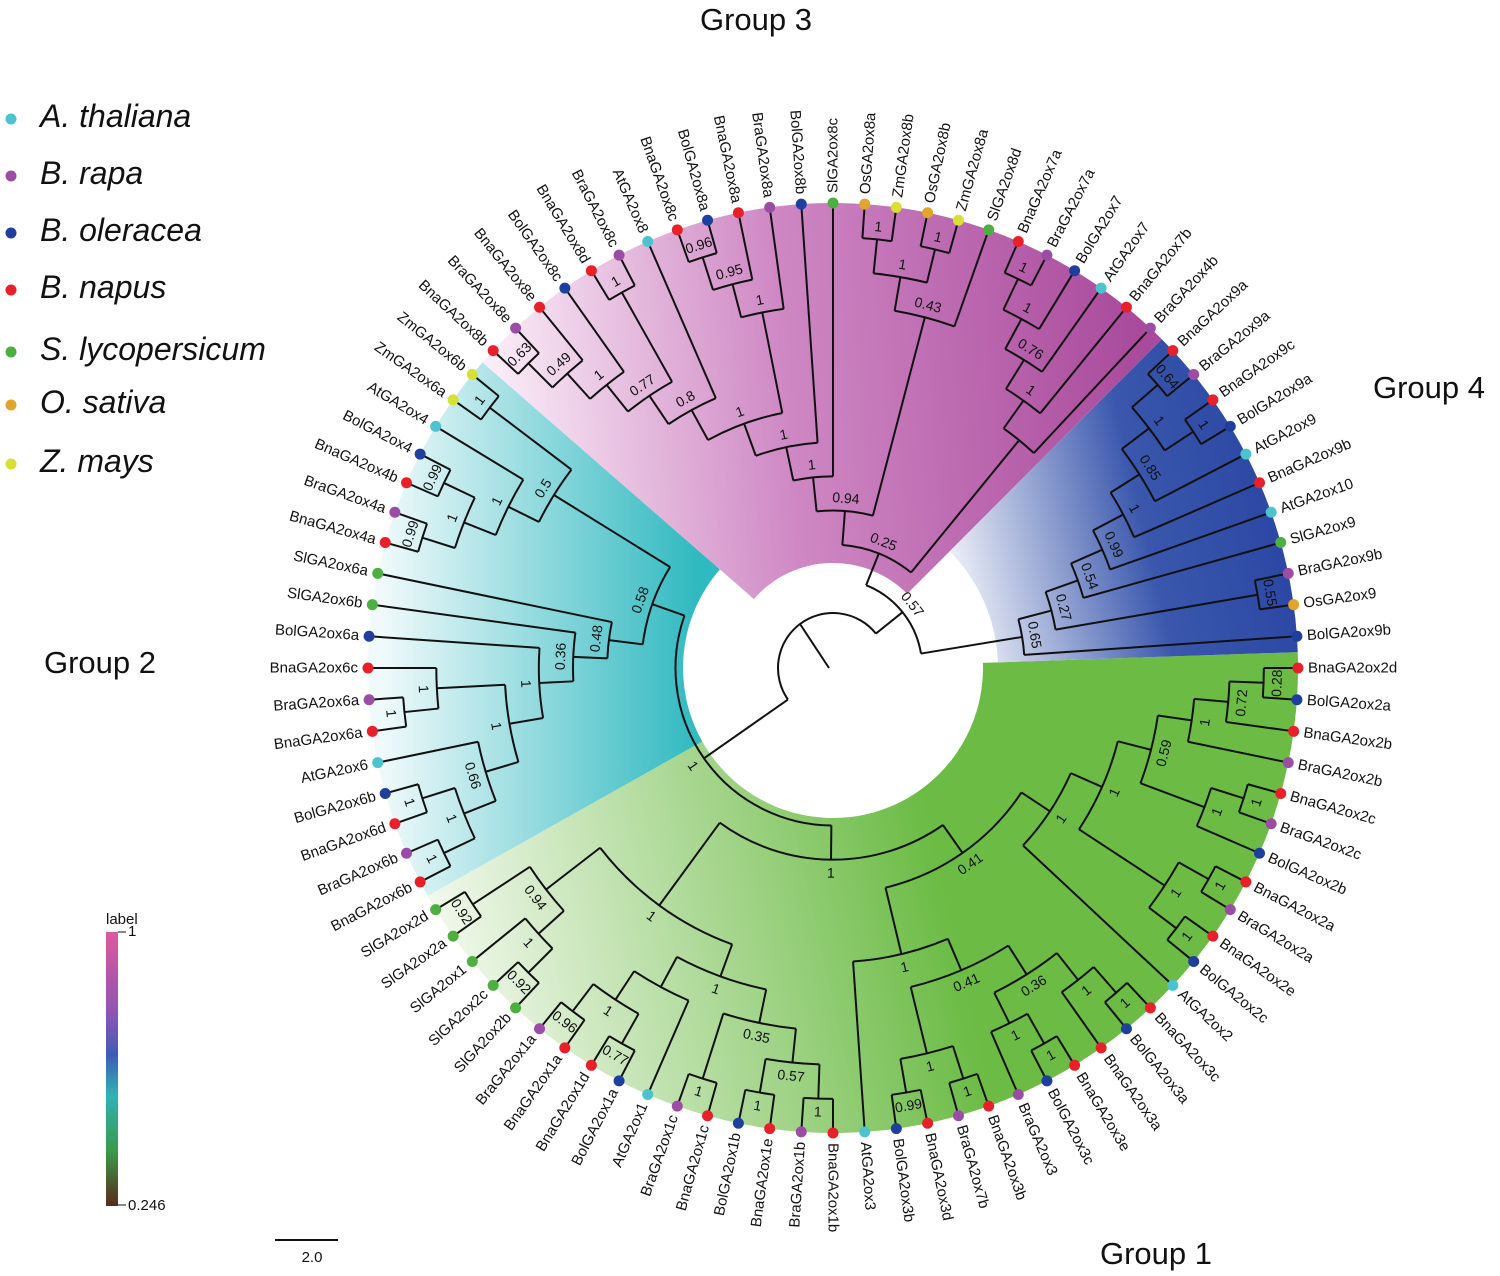 The height and width of the screenshot is (1276, 1500). Describe the element at coordinates (410, 533) in the screenshot. I see `support-value: 0.99` at that location.